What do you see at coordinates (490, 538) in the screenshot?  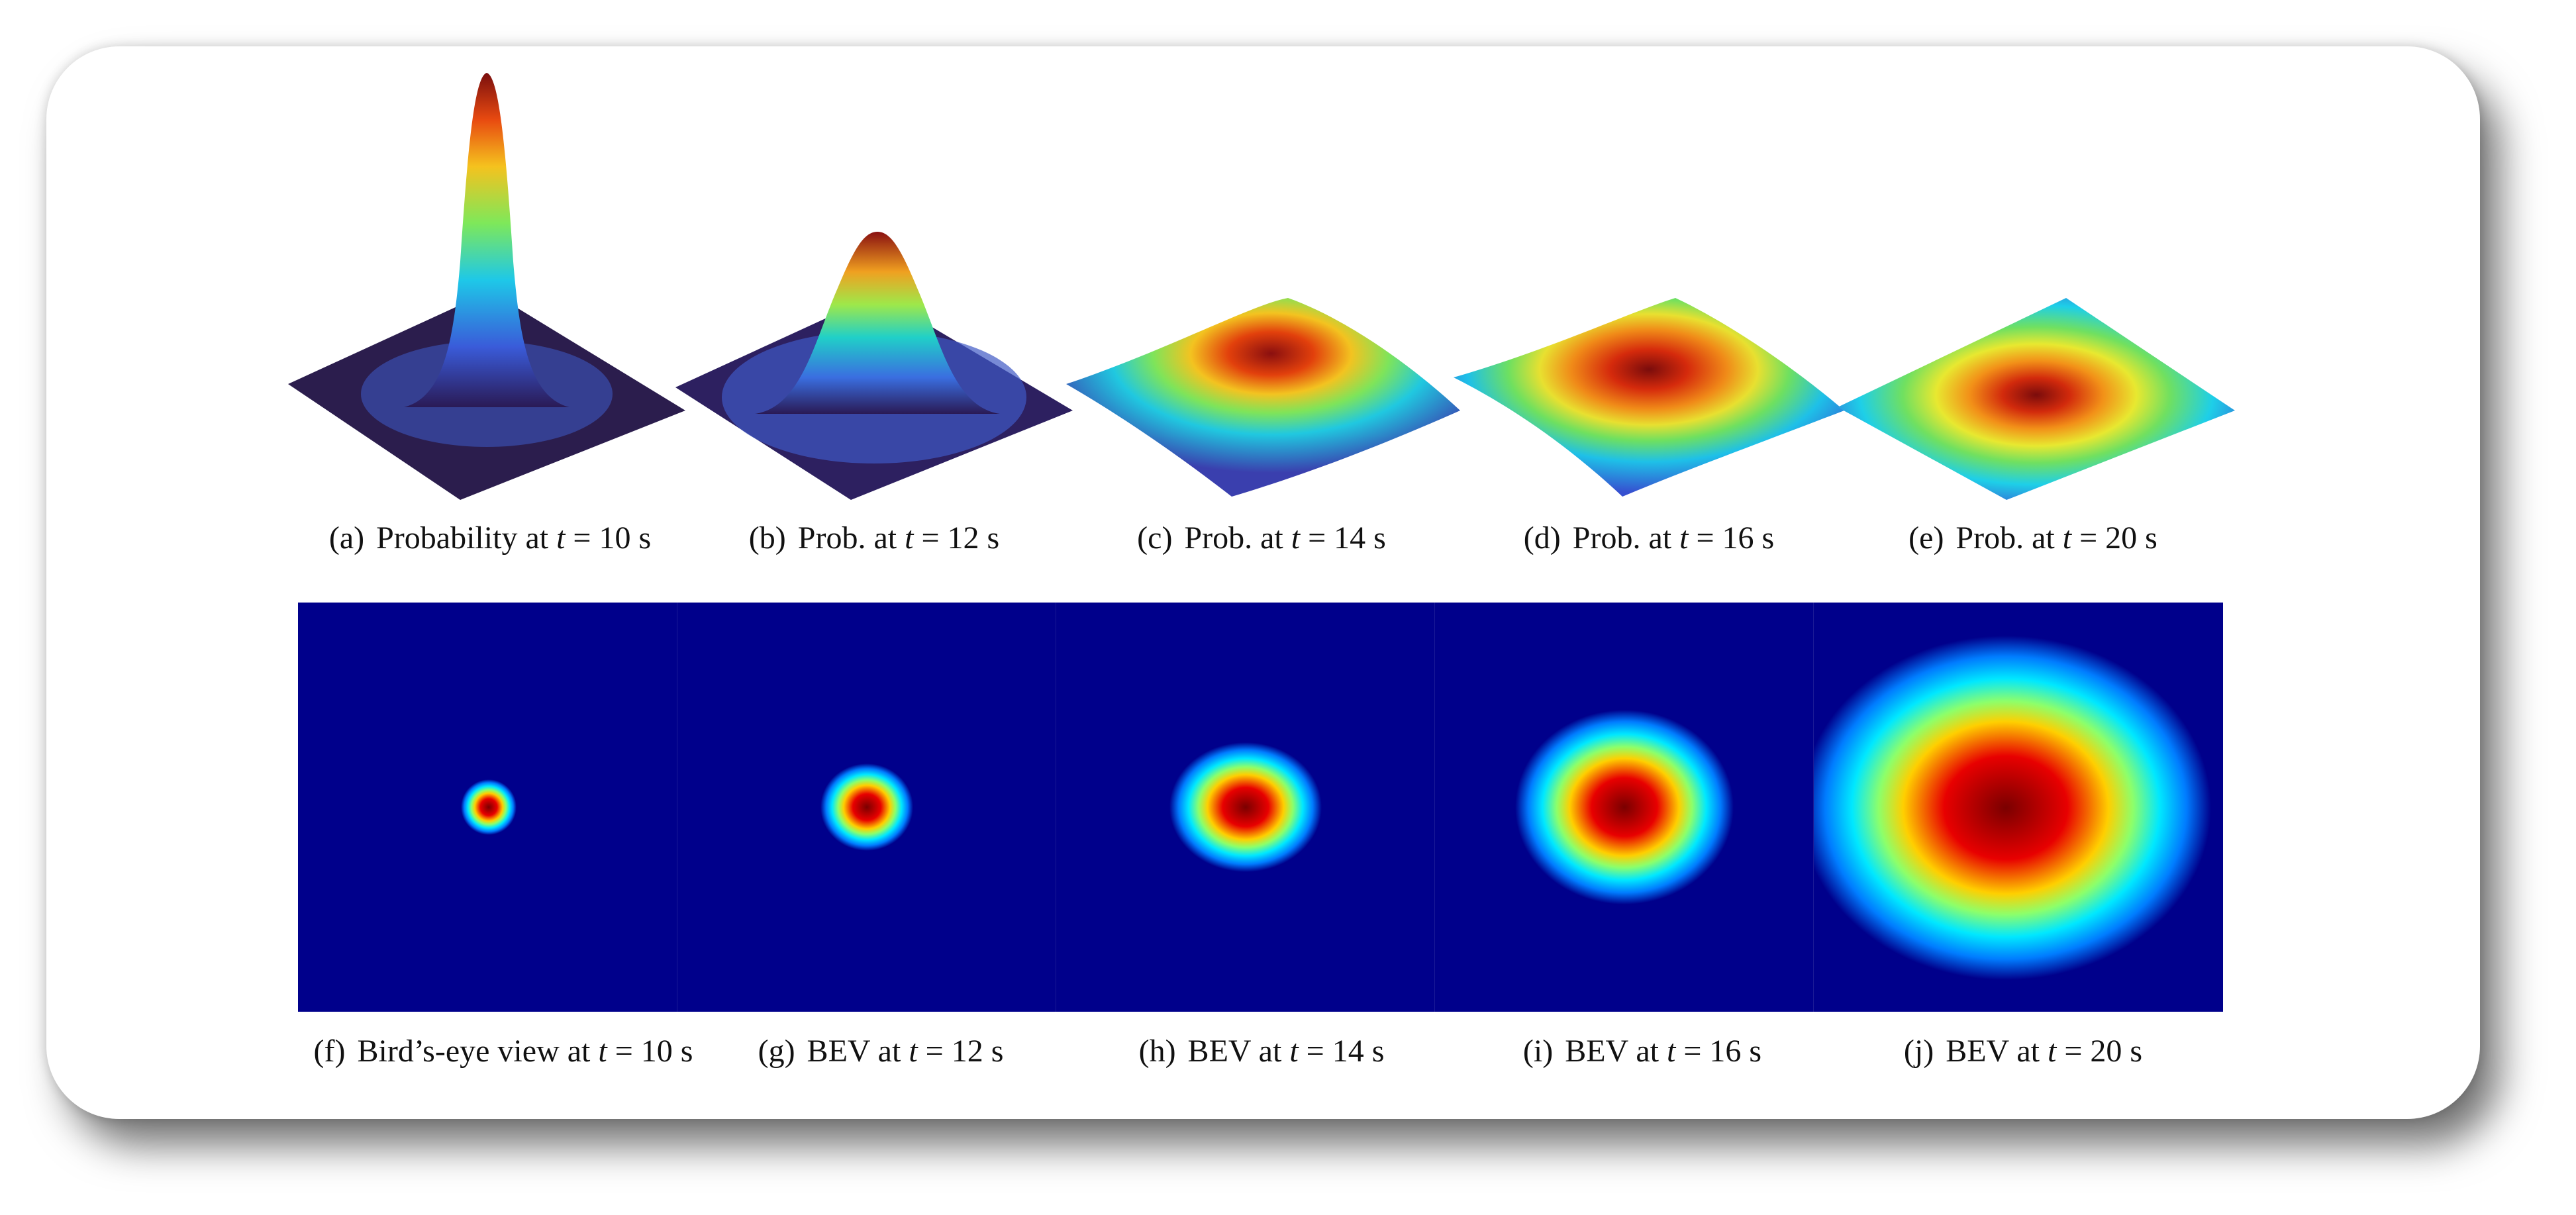 I see `caption-a: (a) Probability at t = 10 s` at bounding box center [490, 538].